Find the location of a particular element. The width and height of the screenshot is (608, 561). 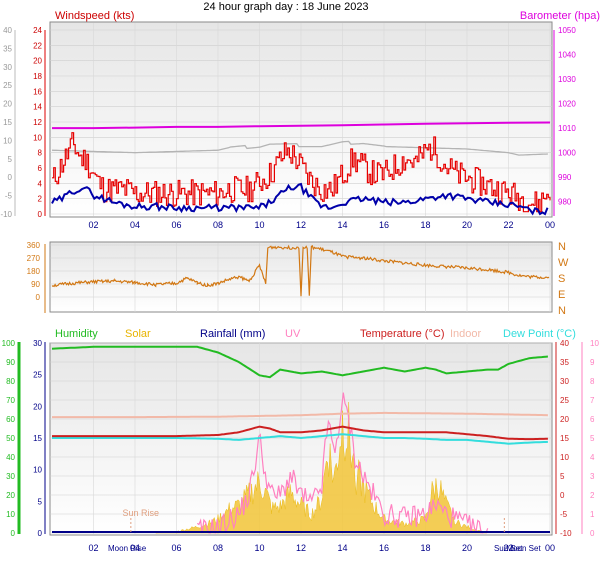

direction-tick-label: 180 is located at coordinates (34, 271).